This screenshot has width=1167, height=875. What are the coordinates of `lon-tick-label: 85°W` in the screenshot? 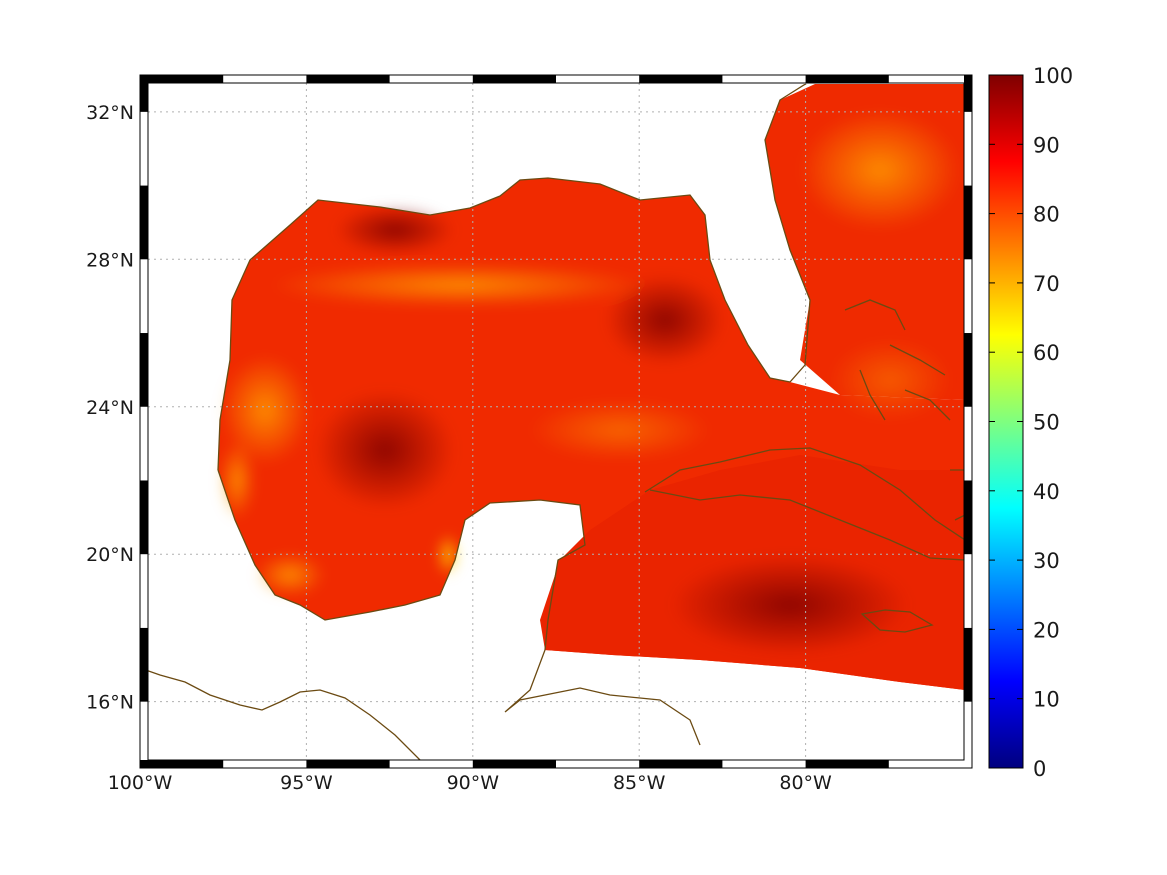 It's located at (639, 783).